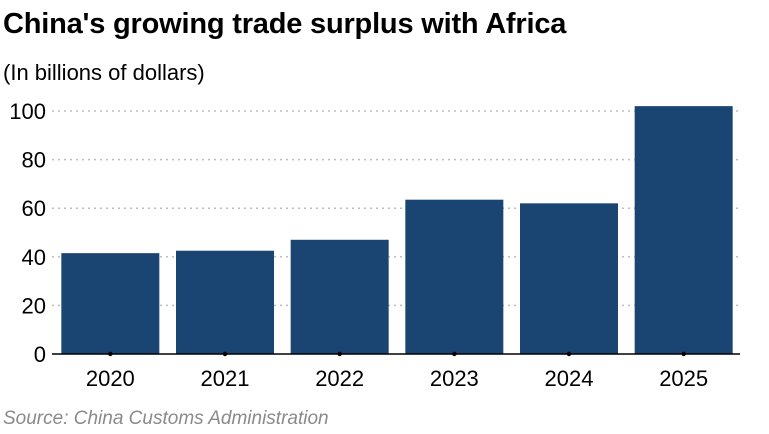 This screenshot has width=769, height=434. I want to click on x-tick-mark-2022, so click(339, 354).